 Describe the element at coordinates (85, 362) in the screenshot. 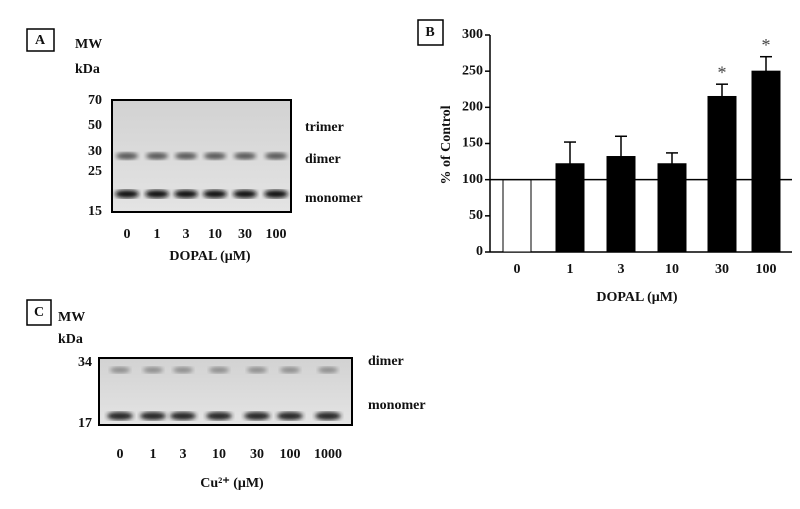

I see `mw-marker: 34` at that location.